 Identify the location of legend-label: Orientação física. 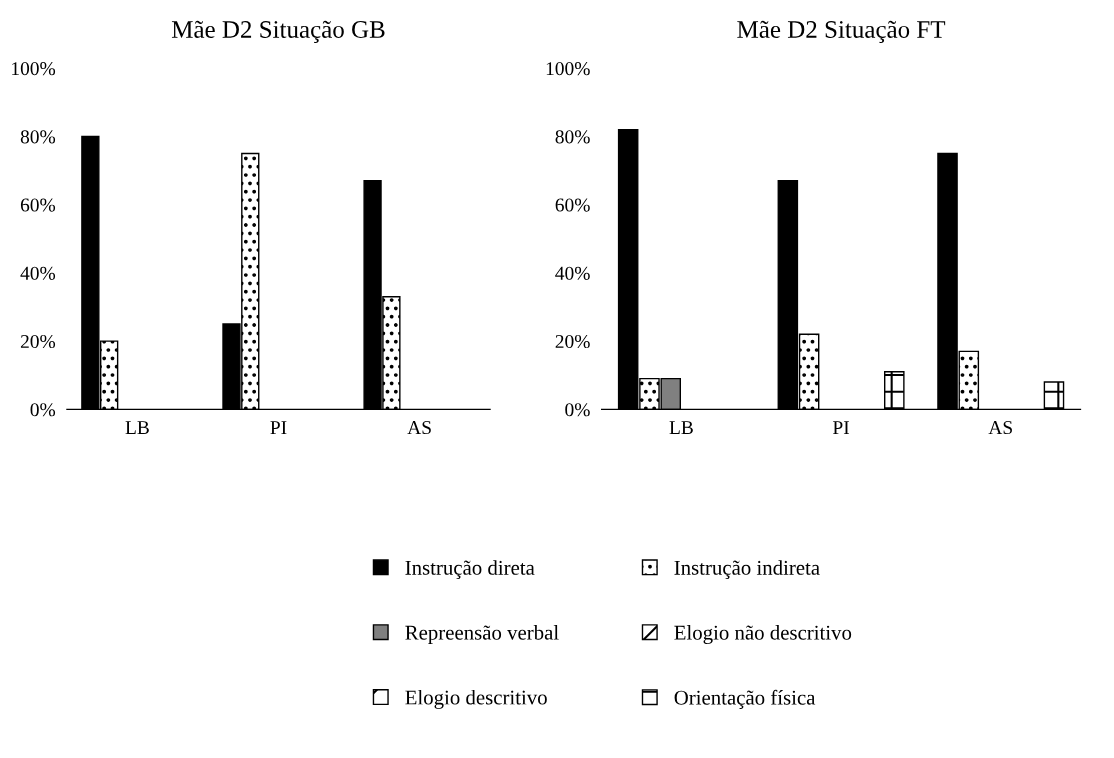
(745, 699).